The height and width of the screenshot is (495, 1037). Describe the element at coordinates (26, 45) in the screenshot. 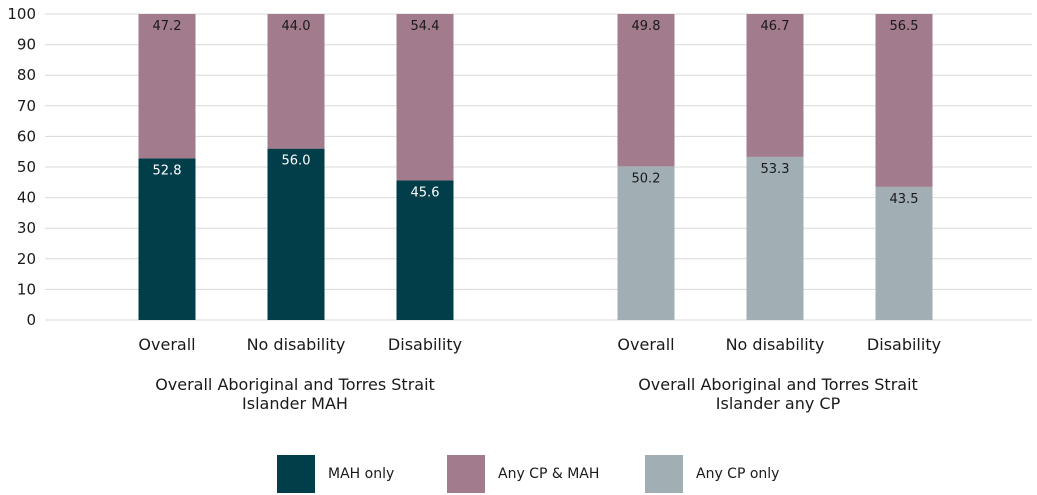

I see `y-tick-label-90: 90` at that location.